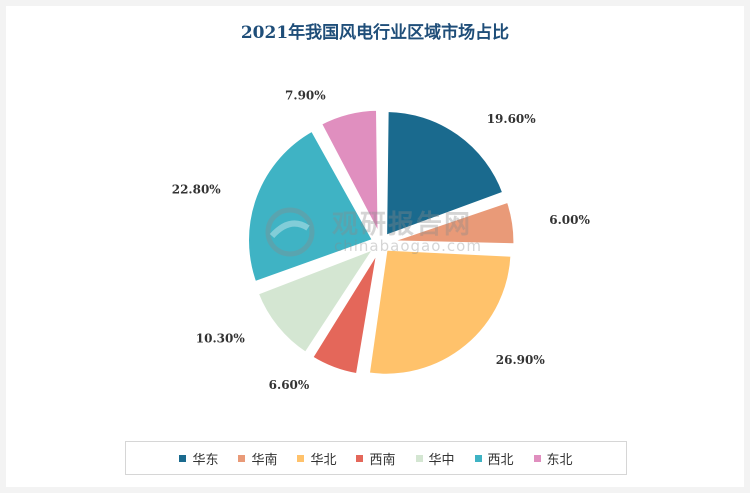 This screenshot has width=750, height=493. Describe the element at coordinates (569, 220) in the screenshot. I see `pie-label-1: 6.00%` at that location.